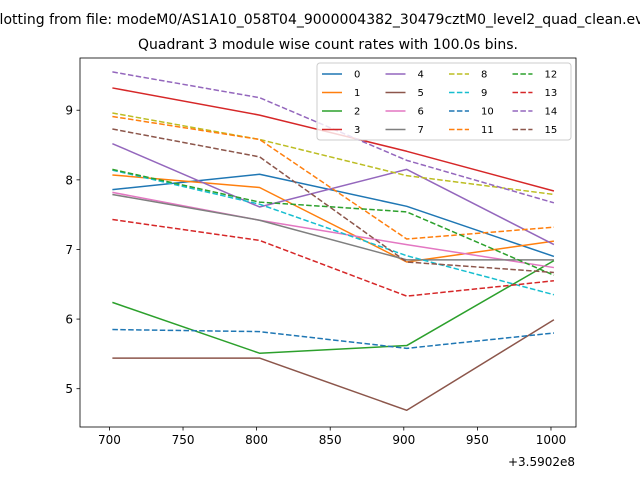 The height and width of the screenshot is (480, 640). What do you see at coordinates (69, 180) in the screenshot?
I see `y-tick-label: 8` at bounding box center [69, 180].